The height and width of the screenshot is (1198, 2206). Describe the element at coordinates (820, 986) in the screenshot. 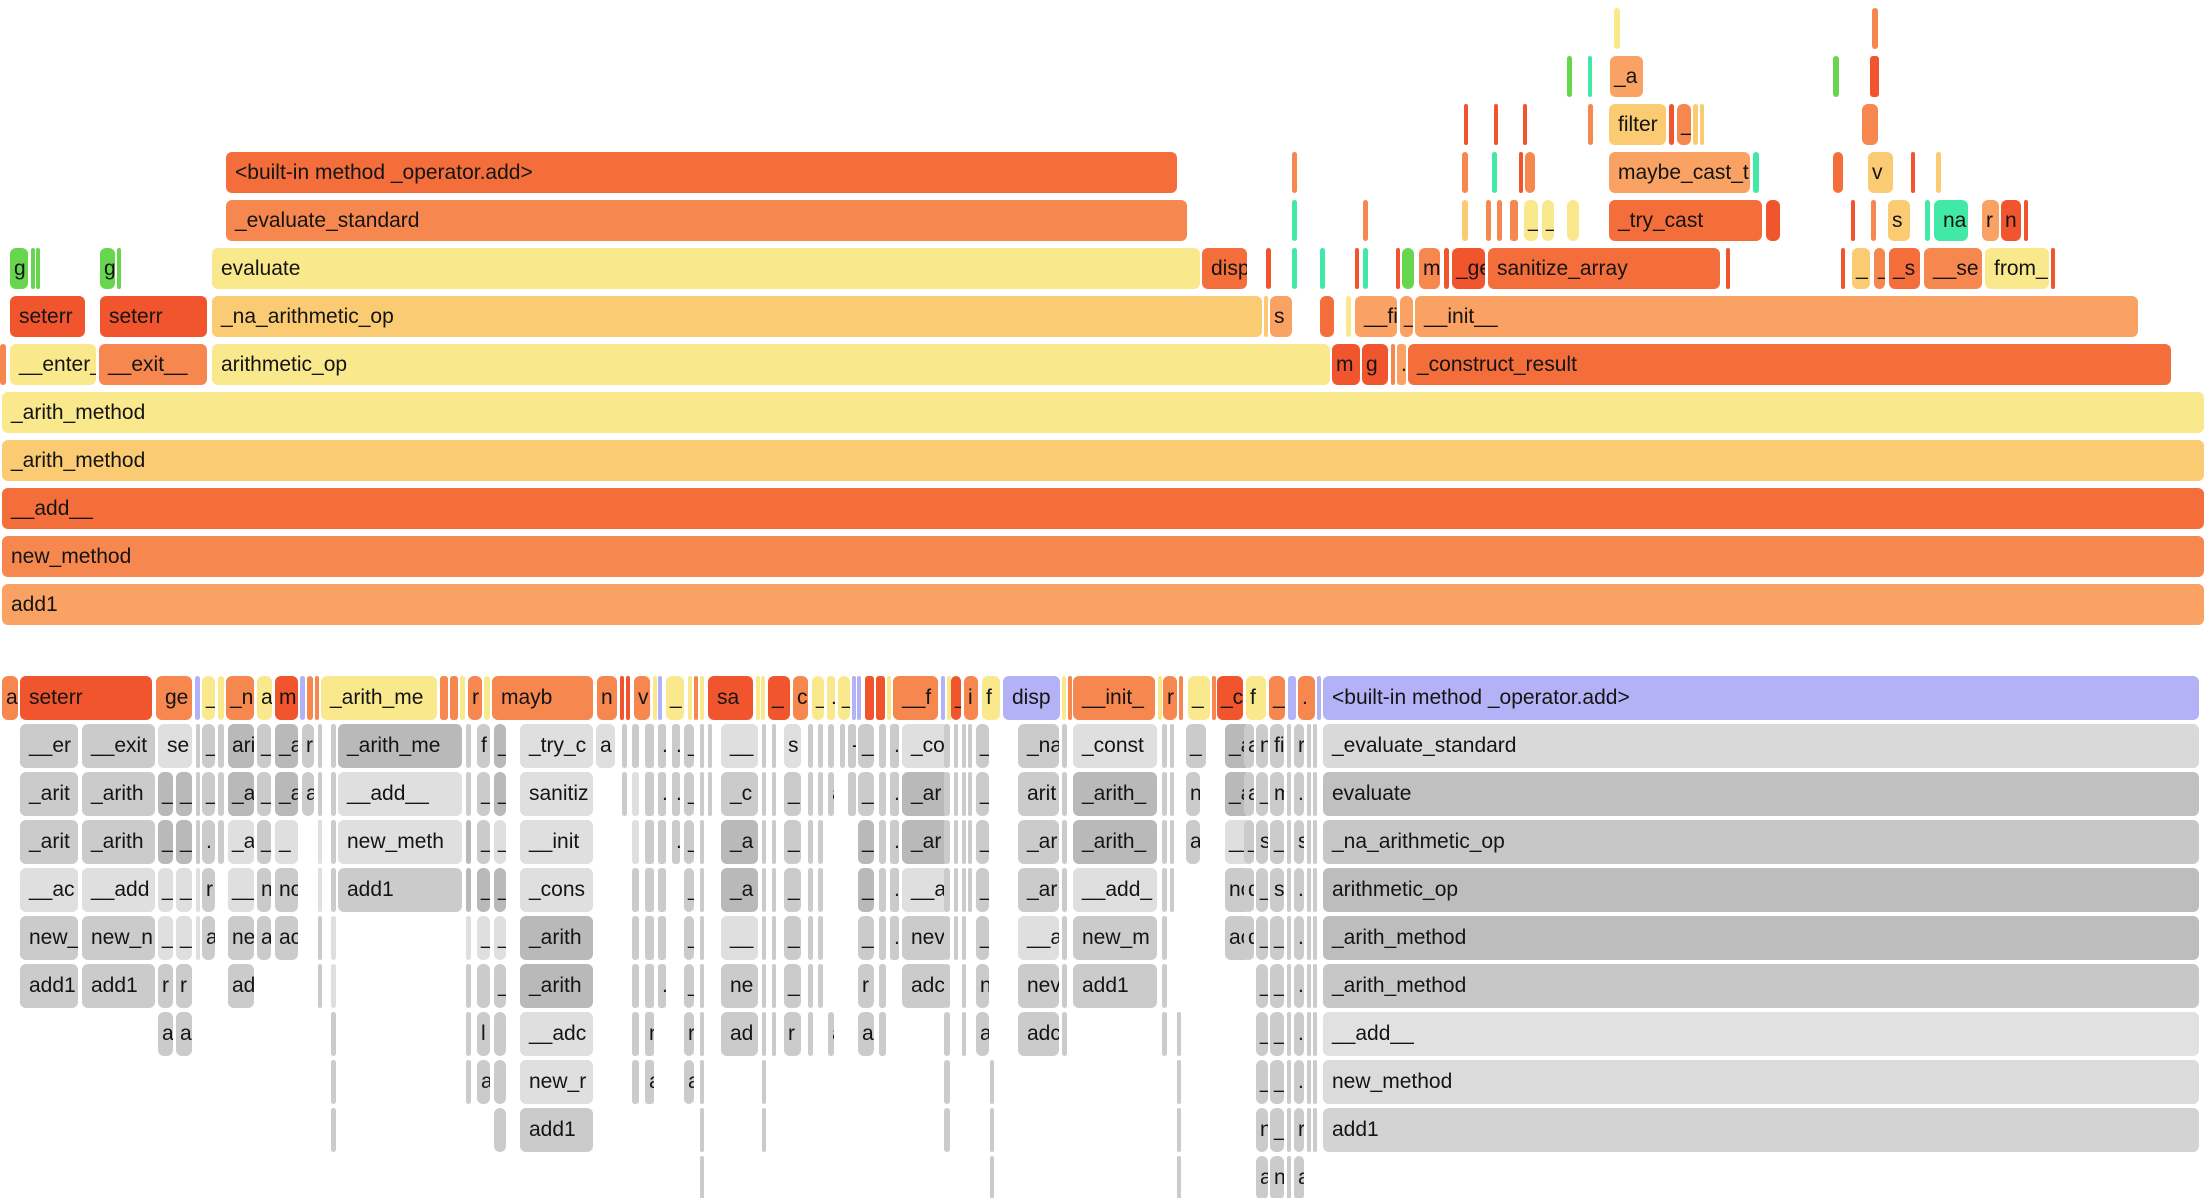

I see `dimmed-frame: l` at that location.